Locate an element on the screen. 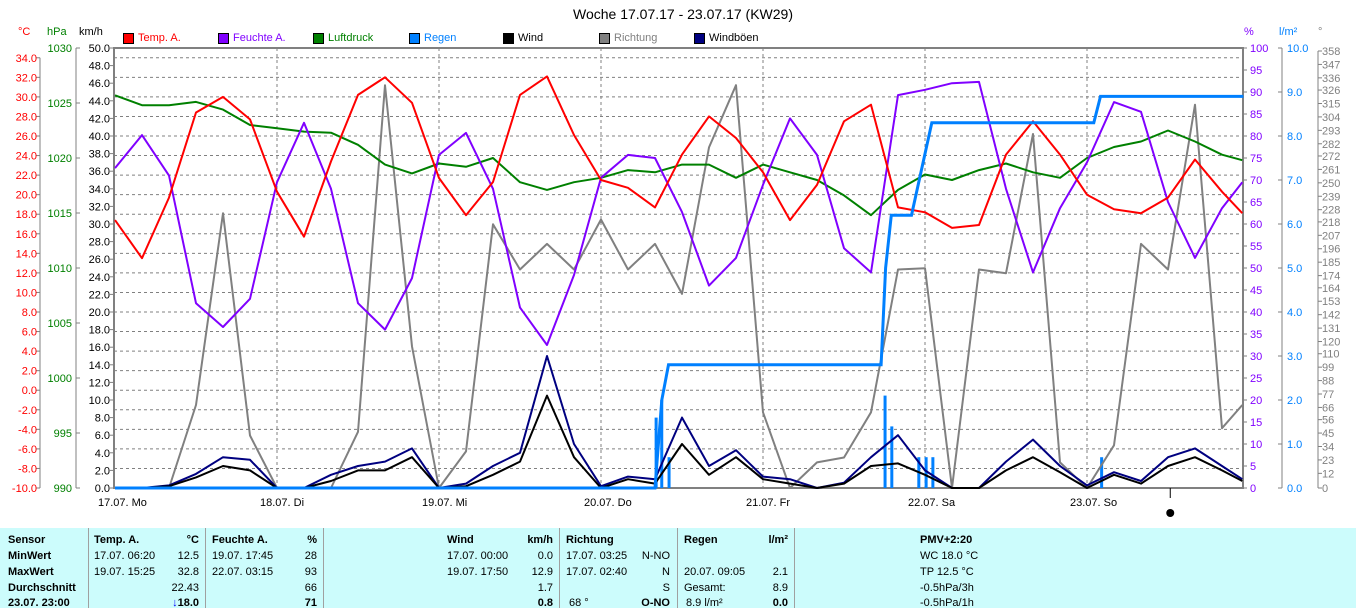 The image size is (1356, 609). direction-tick-label: 45 is located at coordinates (1328, 434).